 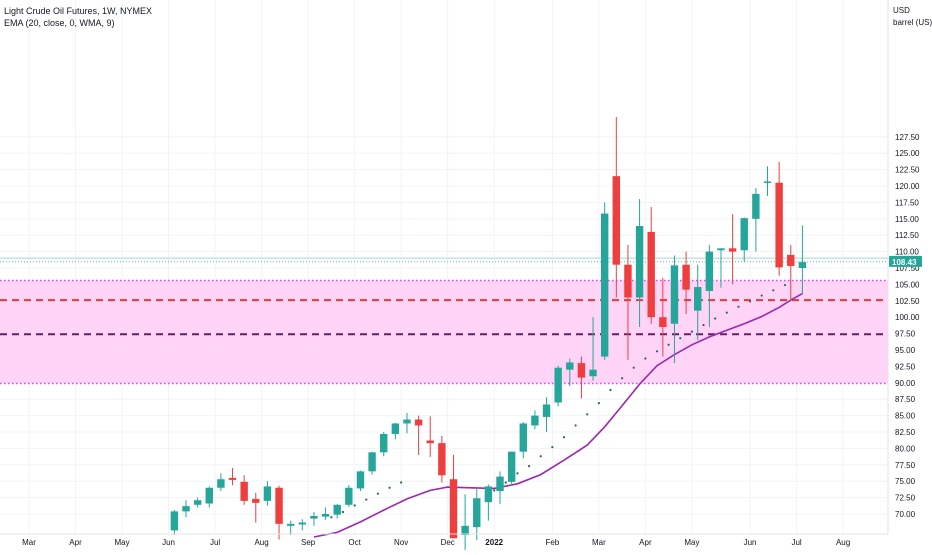 What do you see at coordinates (905, 448) in the screenshot?
I see `y-tick-label: 80.00` at bounding box center [905, 448].